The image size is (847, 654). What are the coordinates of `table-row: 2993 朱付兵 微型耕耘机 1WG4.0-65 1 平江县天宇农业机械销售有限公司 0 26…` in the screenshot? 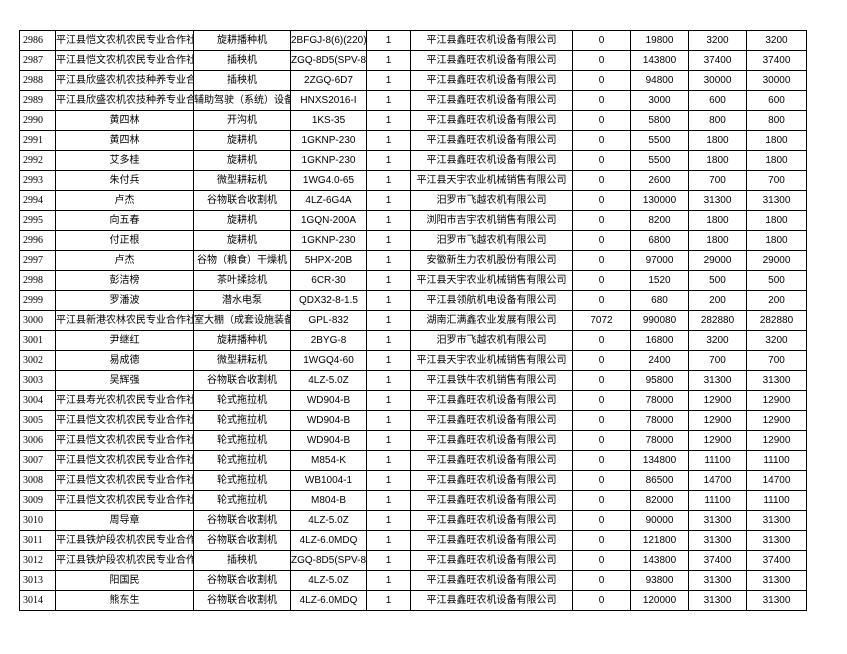 It's located at (413, 180).